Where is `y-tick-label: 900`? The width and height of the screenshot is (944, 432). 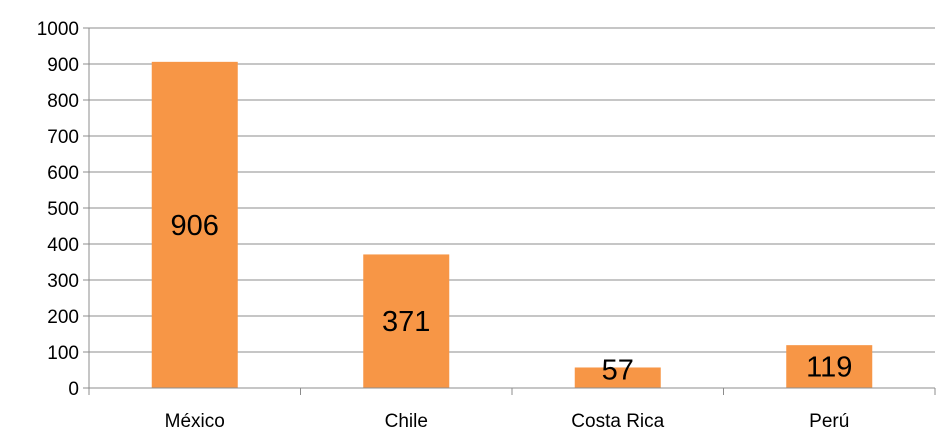
y-tick-label: 900 is located at coordinates (63, 65).